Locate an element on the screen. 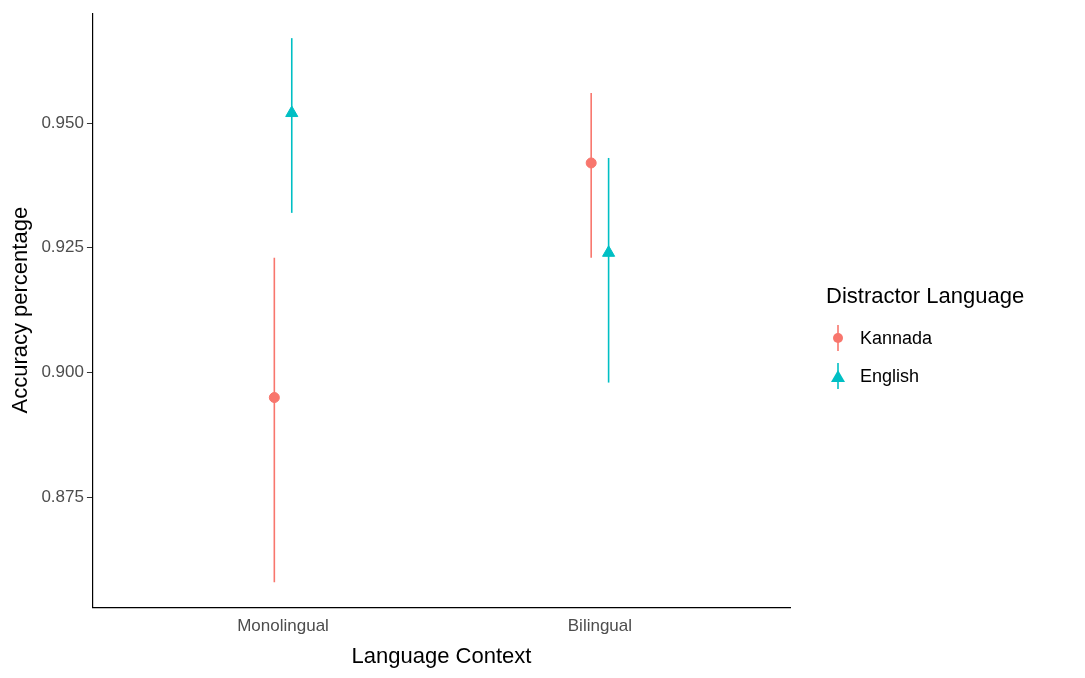 The height and width of the screenshot is (678, 1085). x-axis-title: Language Context is located at coordinates (441, 655).